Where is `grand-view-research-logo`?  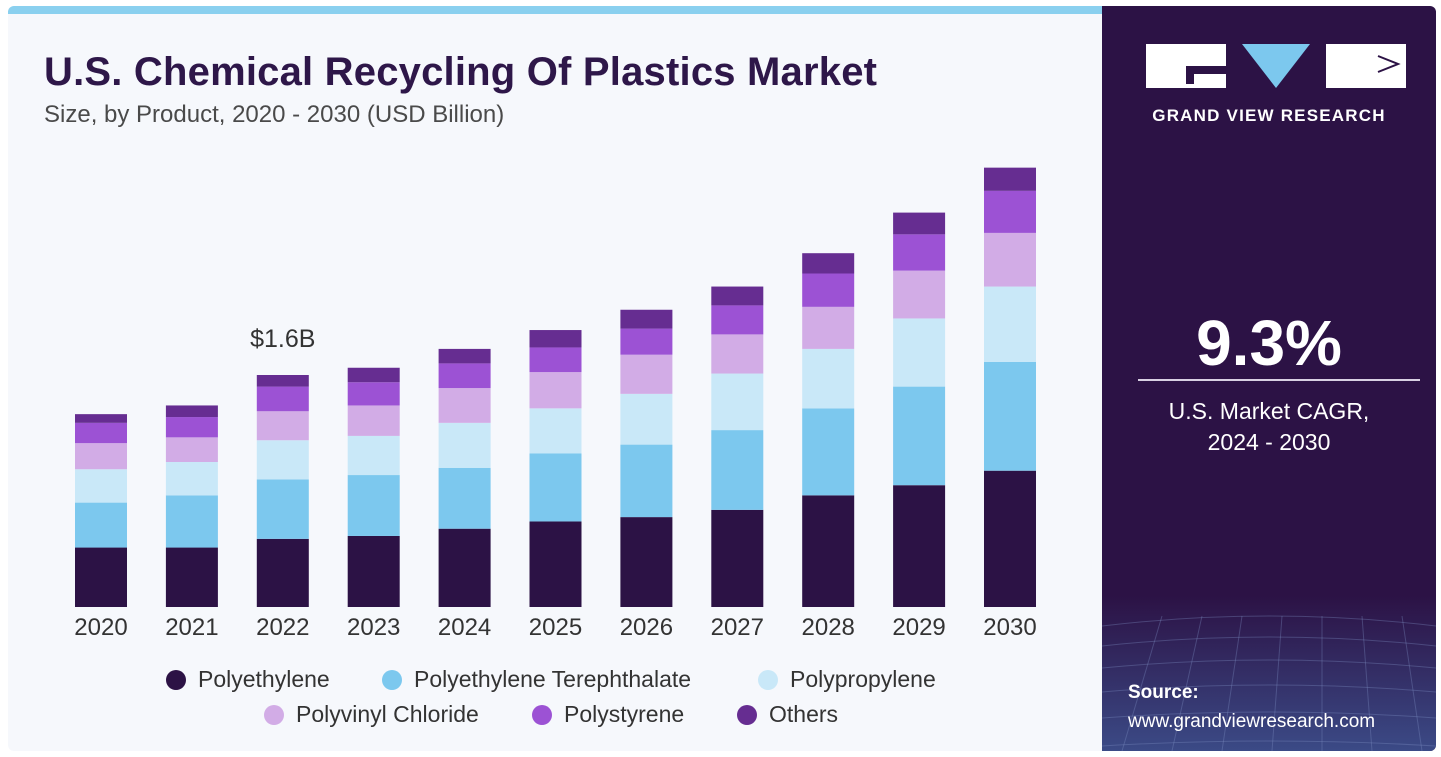 grand-view-research-logo is located at coordinates (1276, 66).